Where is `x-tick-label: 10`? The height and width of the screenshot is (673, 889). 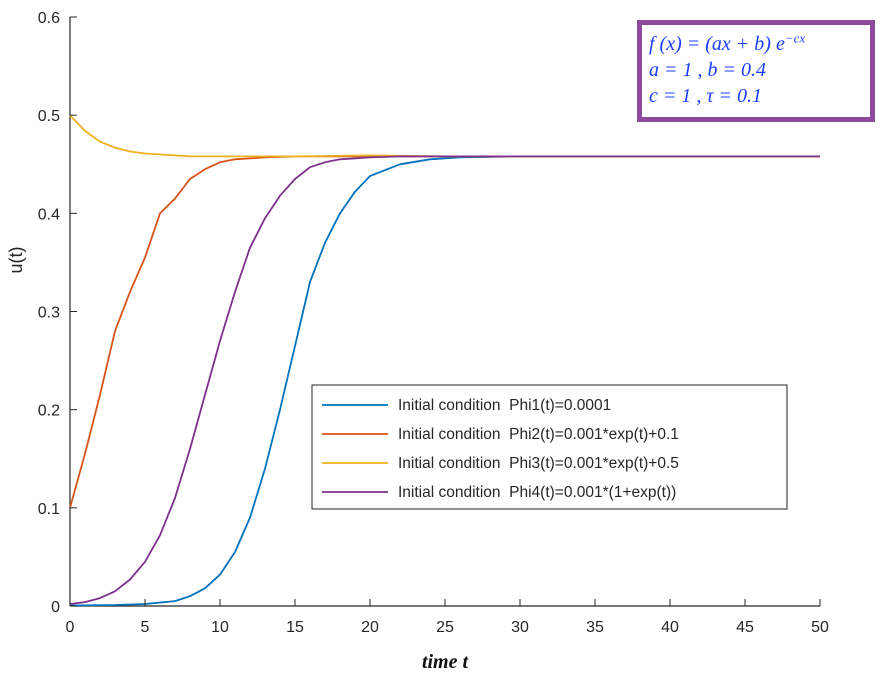
x-tick-label: 10 is located at coordinates (220, 627).